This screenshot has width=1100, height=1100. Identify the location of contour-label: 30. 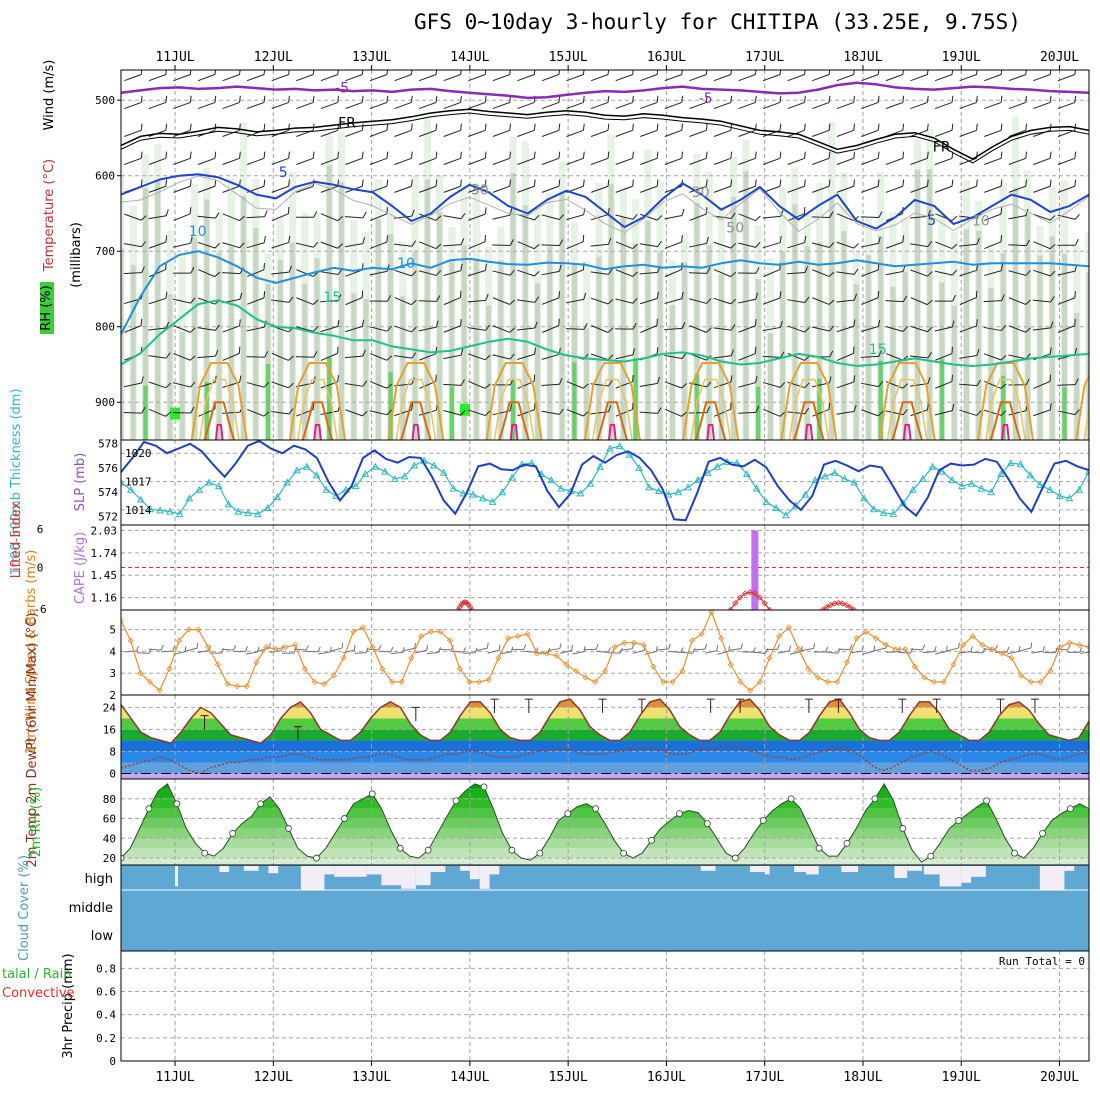
(480, 191).